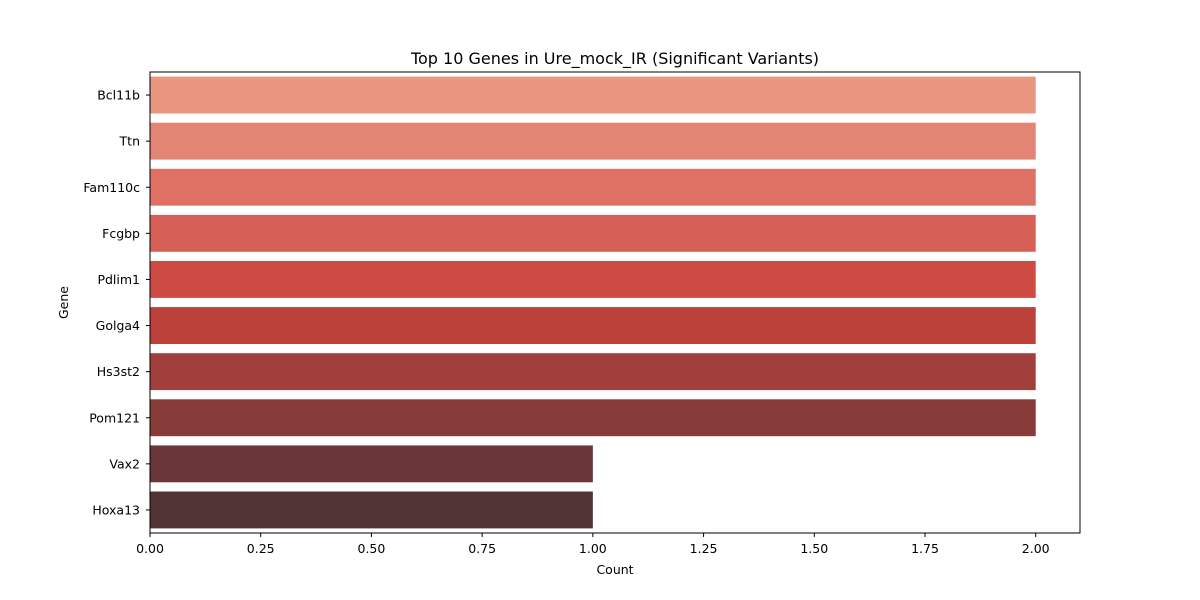  Describe the element at coordinates (116, 509) in the screenshot. I see `y-tick-label: Hoxa13` at that location.